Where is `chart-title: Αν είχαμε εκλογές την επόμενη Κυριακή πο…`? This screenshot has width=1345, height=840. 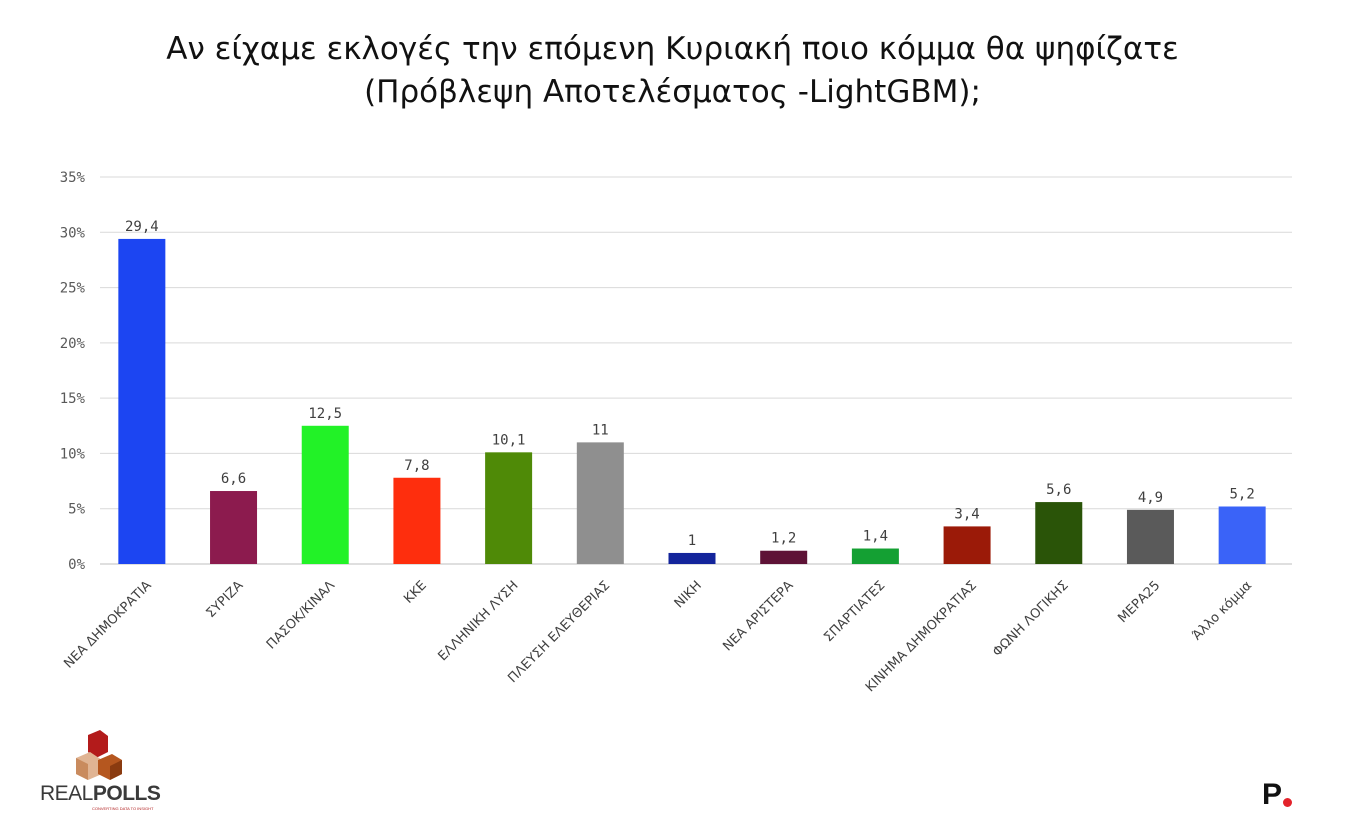
chart-title: Αν είχαμε εκλογές την επόμενη Κυριακή πο… is located at coordinates (672, 71).